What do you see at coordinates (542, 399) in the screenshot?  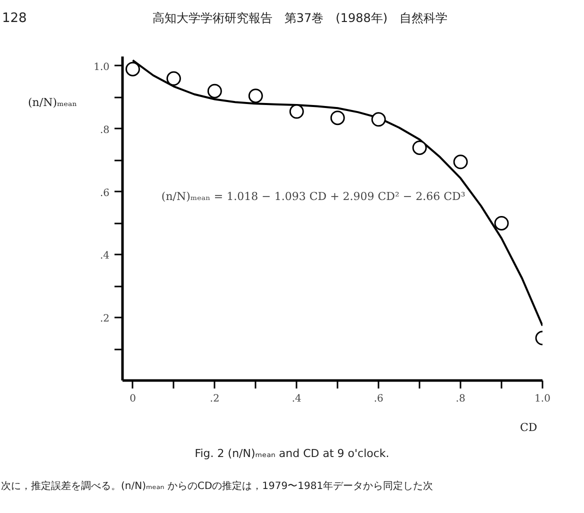 I see `x-tick-label: 1.0` at bounding box center [542, 399].